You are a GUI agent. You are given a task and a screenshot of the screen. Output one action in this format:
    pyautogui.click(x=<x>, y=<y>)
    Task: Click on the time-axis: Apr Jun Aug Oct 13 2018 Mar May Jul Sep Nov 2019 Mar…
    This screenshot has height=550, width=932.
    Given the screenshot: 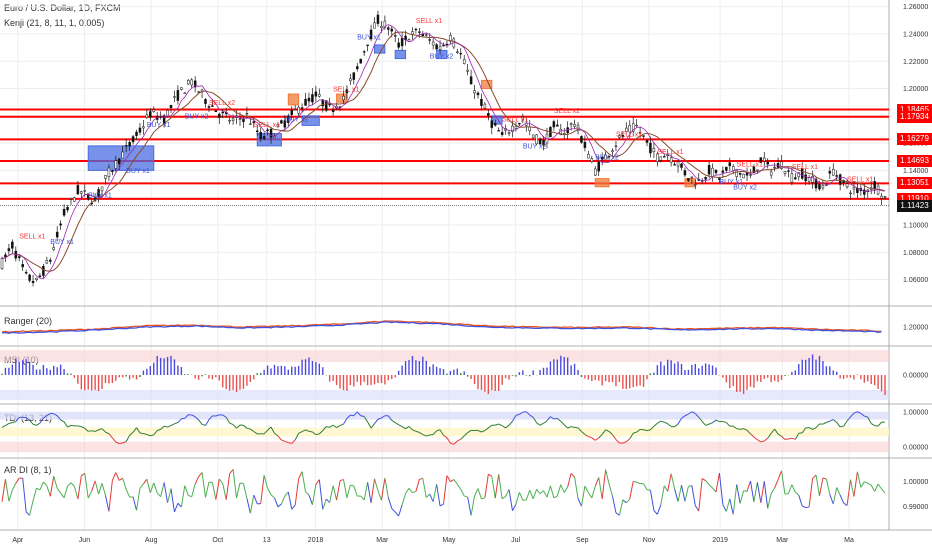 What is the action you would take?
    pyautogui.click(x=433, y=540)
    